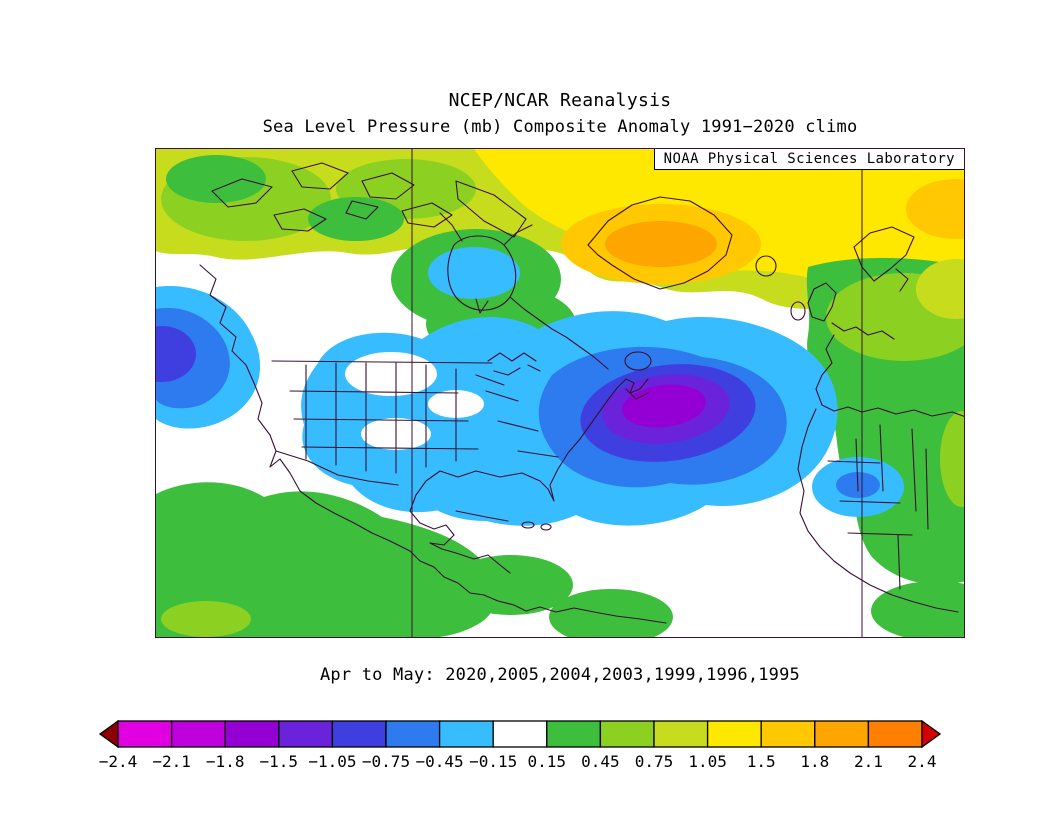  I want to click on colorbar-tick-label: −2.1, so click(171, 761).